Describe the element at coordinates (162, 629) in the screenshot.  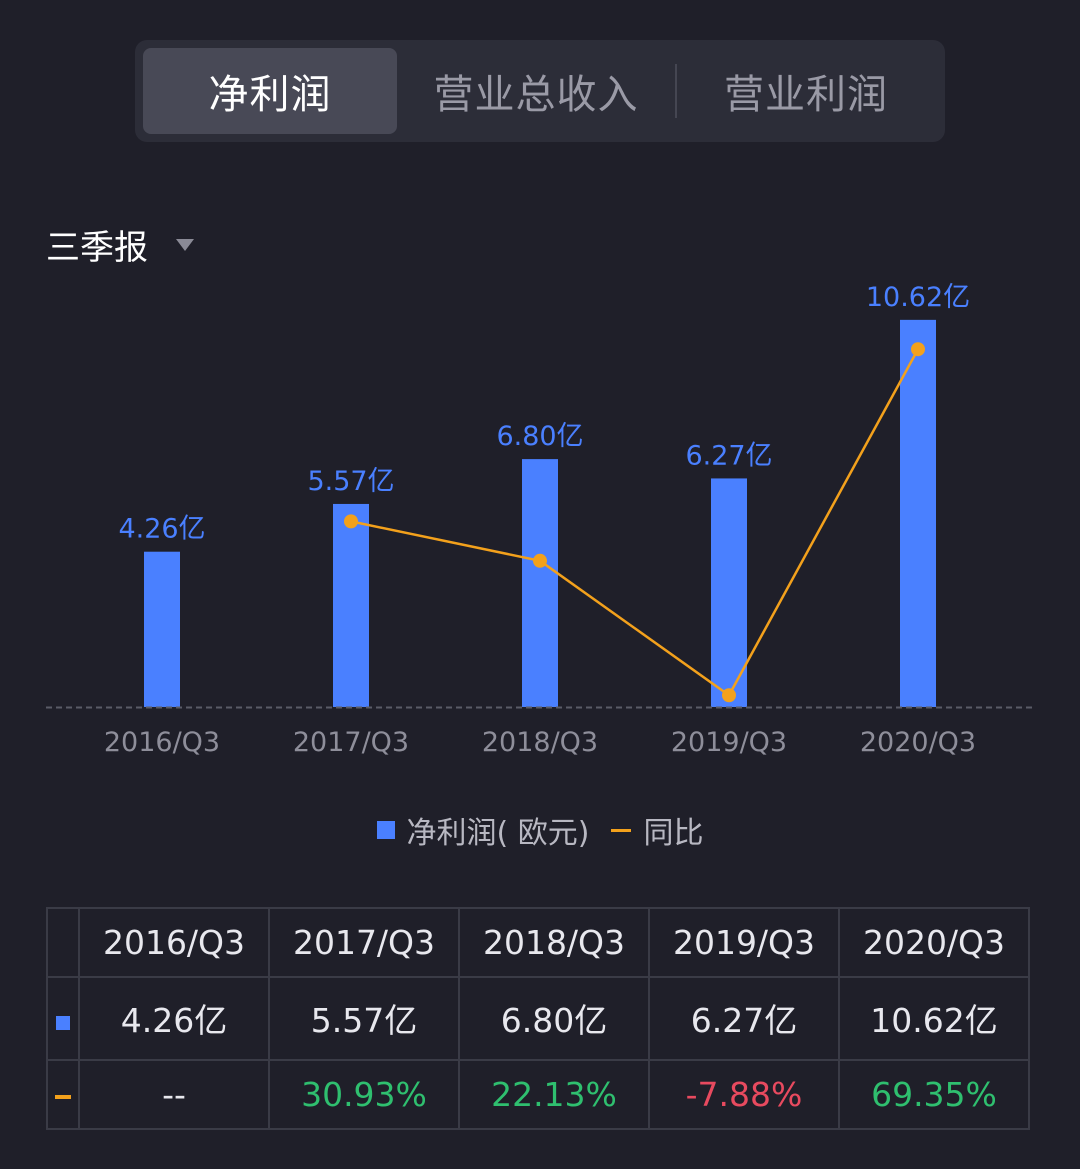
I see `bar-2016/Q3` at that location.